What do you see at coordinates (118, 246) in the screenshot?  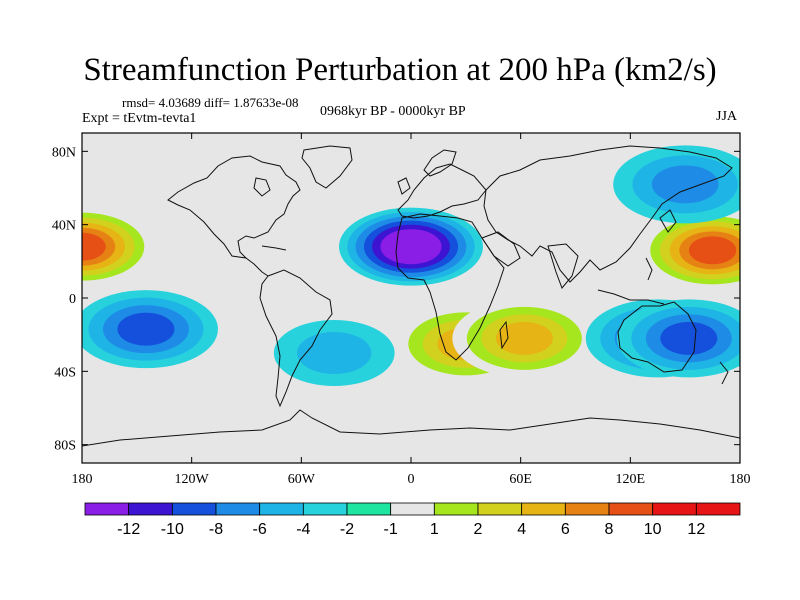 I see `field-feature-east-pacific-maximum` at bounding box center [118, 246].